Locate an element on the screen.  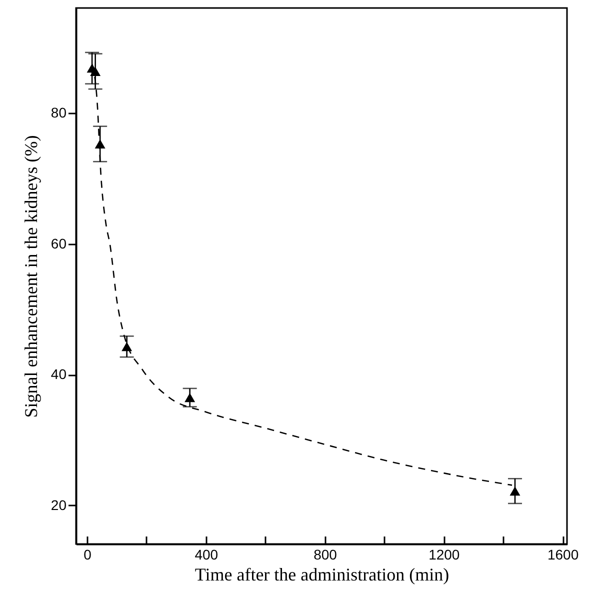
x-tick-label: 1600 is located at coordinates (563, 554).